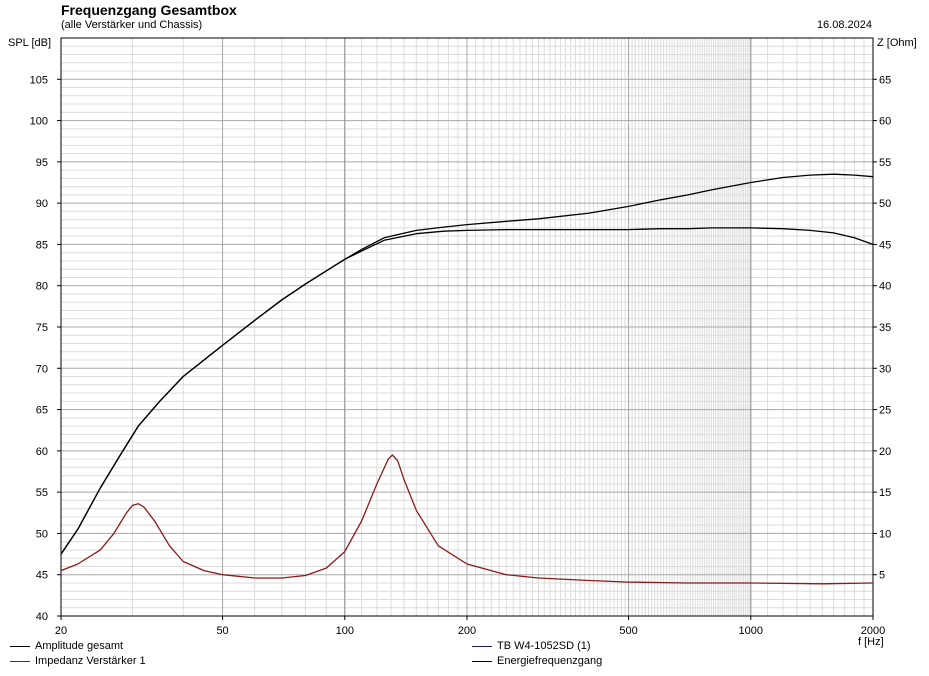  What do you see at coordinates (90, 661) in the screenshot?
I see `legend-label-impedance: Impedanz Verstärker 1` at bounding box center [90, 661].